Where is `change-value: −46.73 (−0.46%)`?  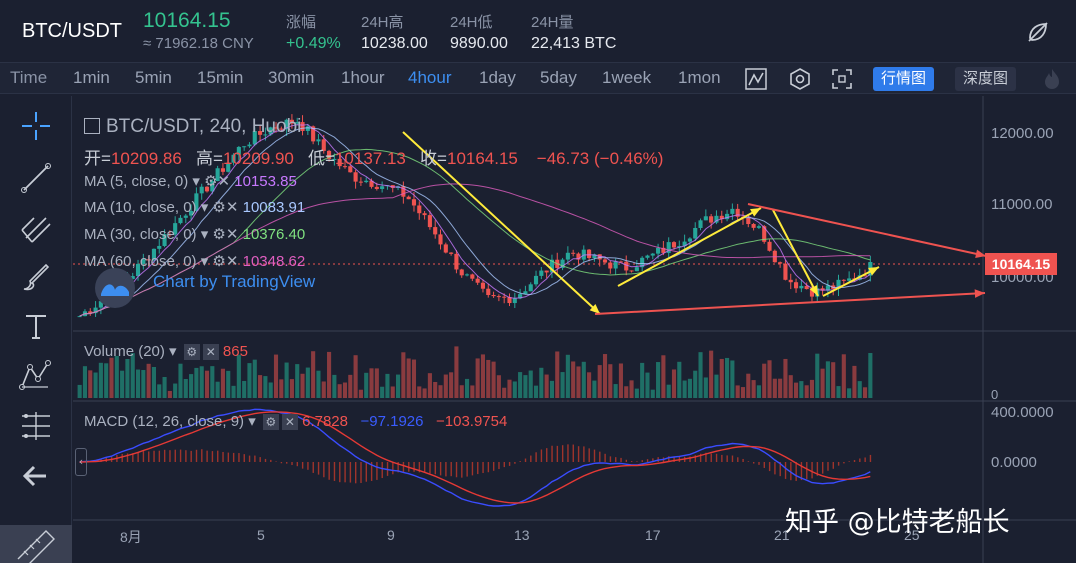 change-value: −46.73 (−0.46%) is located at coordinates (600, 158).